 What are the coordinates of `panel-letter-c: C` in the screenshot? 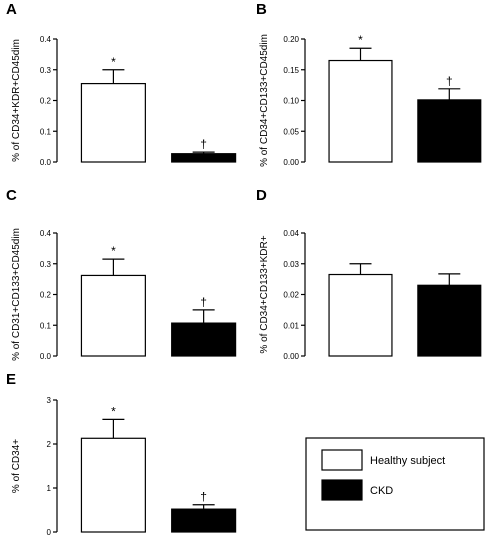 It's located at (11, 195).